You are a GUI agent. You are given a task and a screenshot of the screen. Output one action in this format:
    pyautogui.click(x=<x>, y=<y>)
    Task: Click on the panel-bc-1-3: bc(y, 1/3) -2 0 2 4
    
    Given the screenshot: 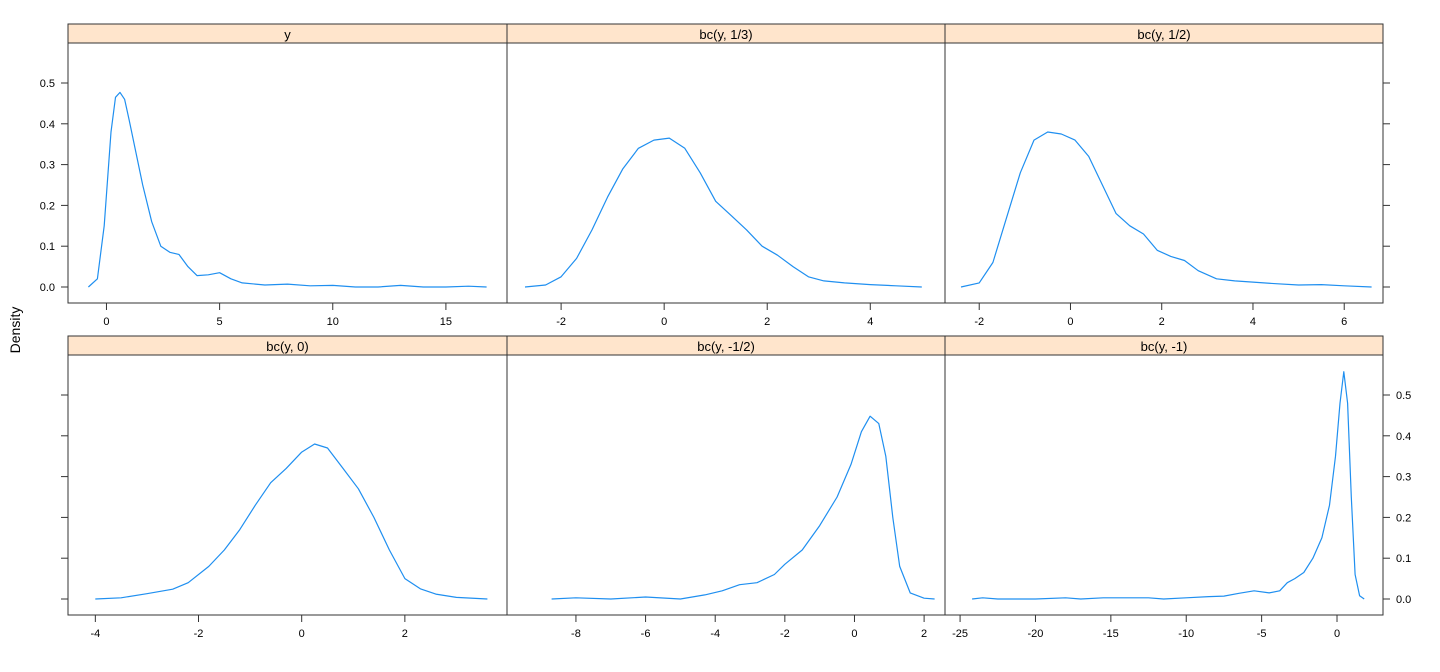 What is the action you would take?
    pyautogui.click(x=726, y=175)
    